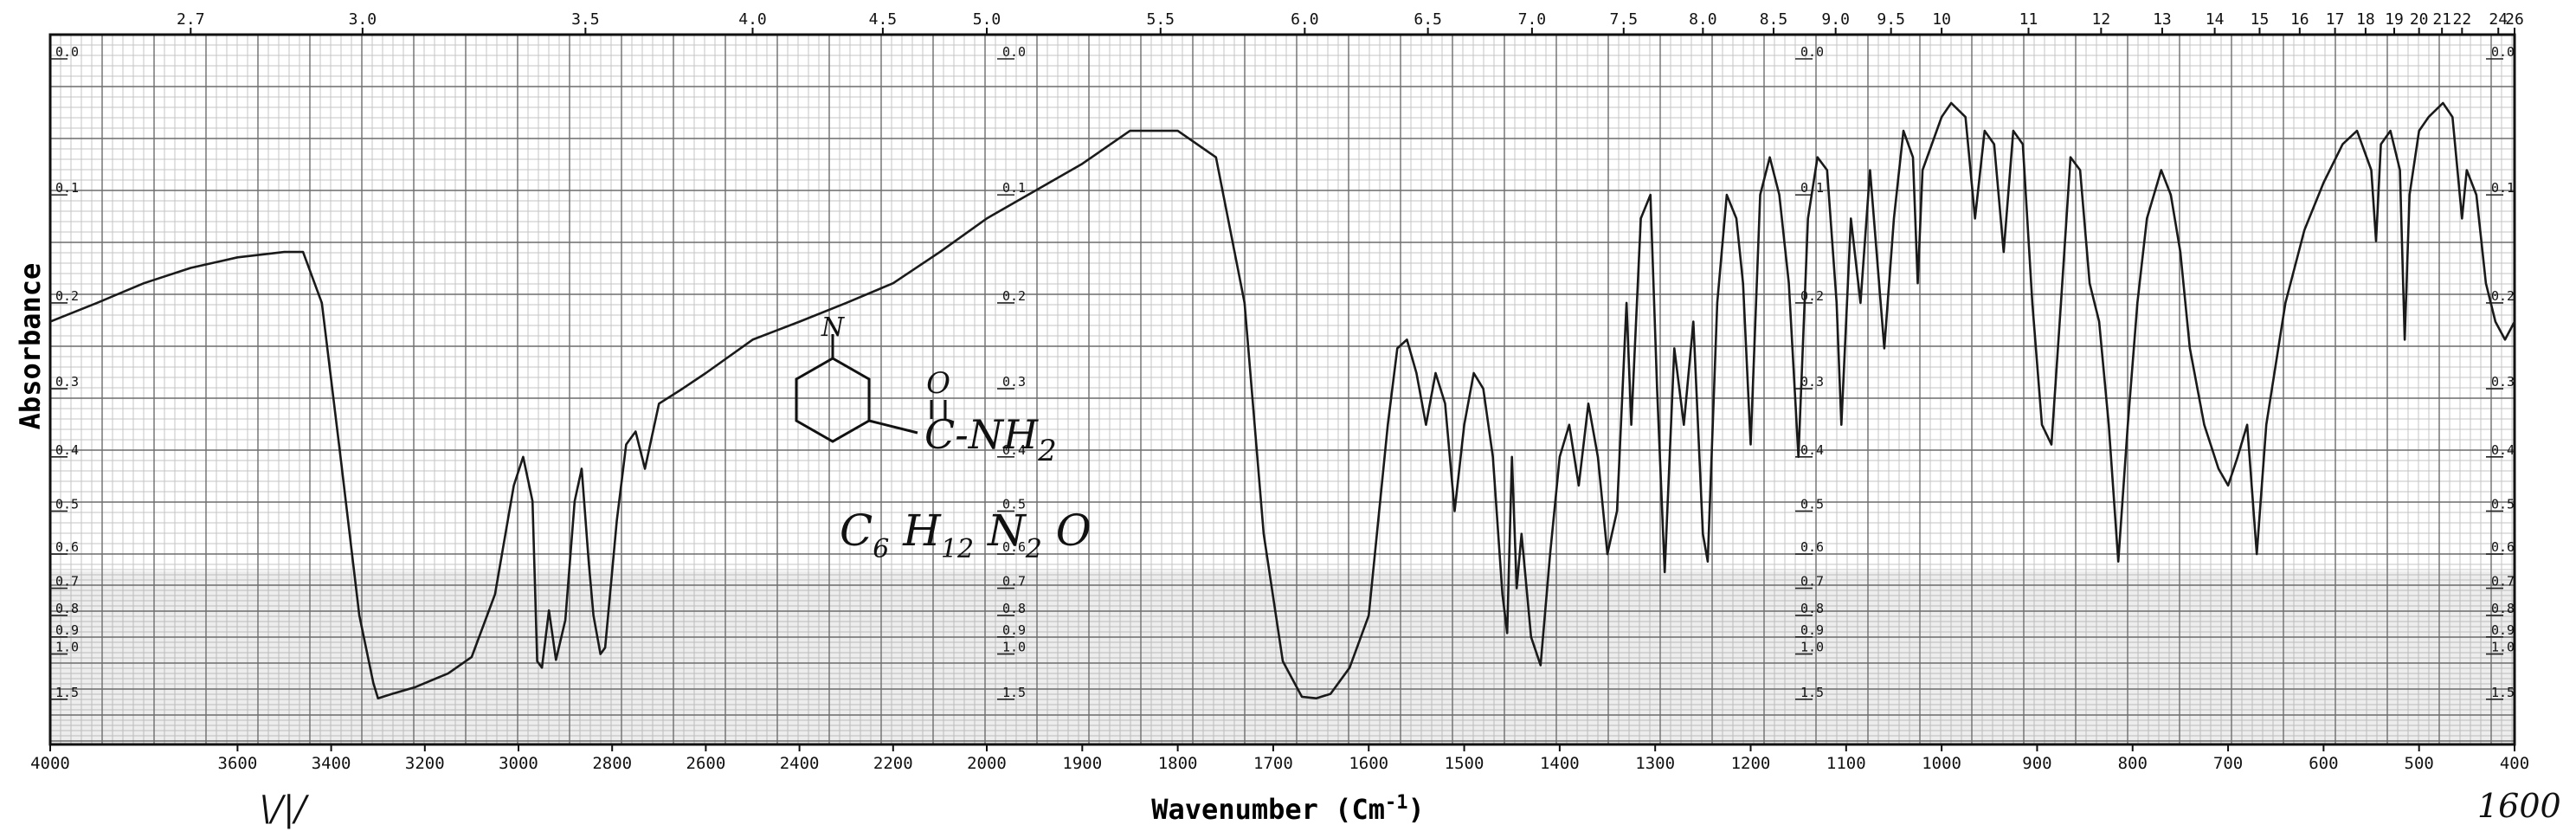  What do you see at coordinates (1560, 763) in the screenshot?
I see `bottom-tick-label: 1400` at bounding box center [1560, 763].